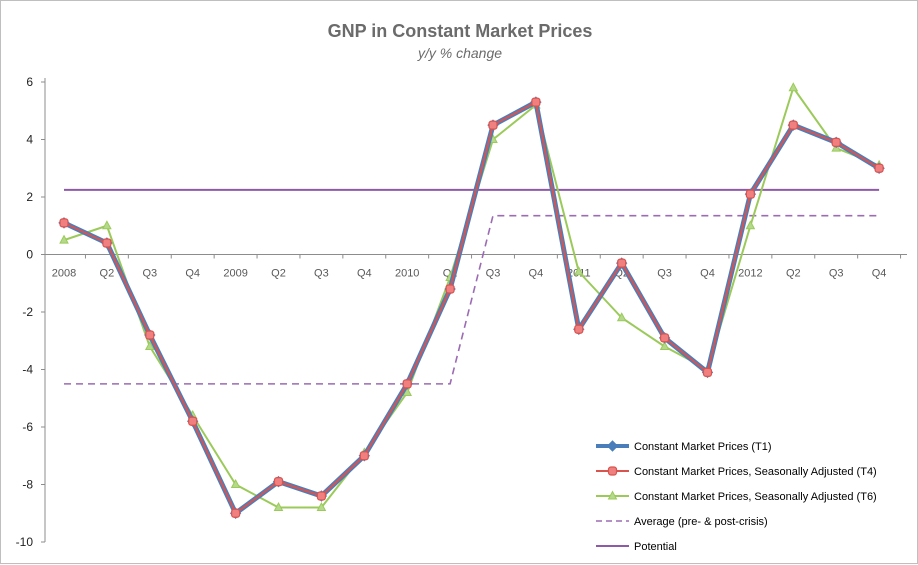 The width and height of the screenshot is (918, 565). Describe the element at coordinates (655, 547) in the screenshot. I see `legend-label: Potential` at that location.